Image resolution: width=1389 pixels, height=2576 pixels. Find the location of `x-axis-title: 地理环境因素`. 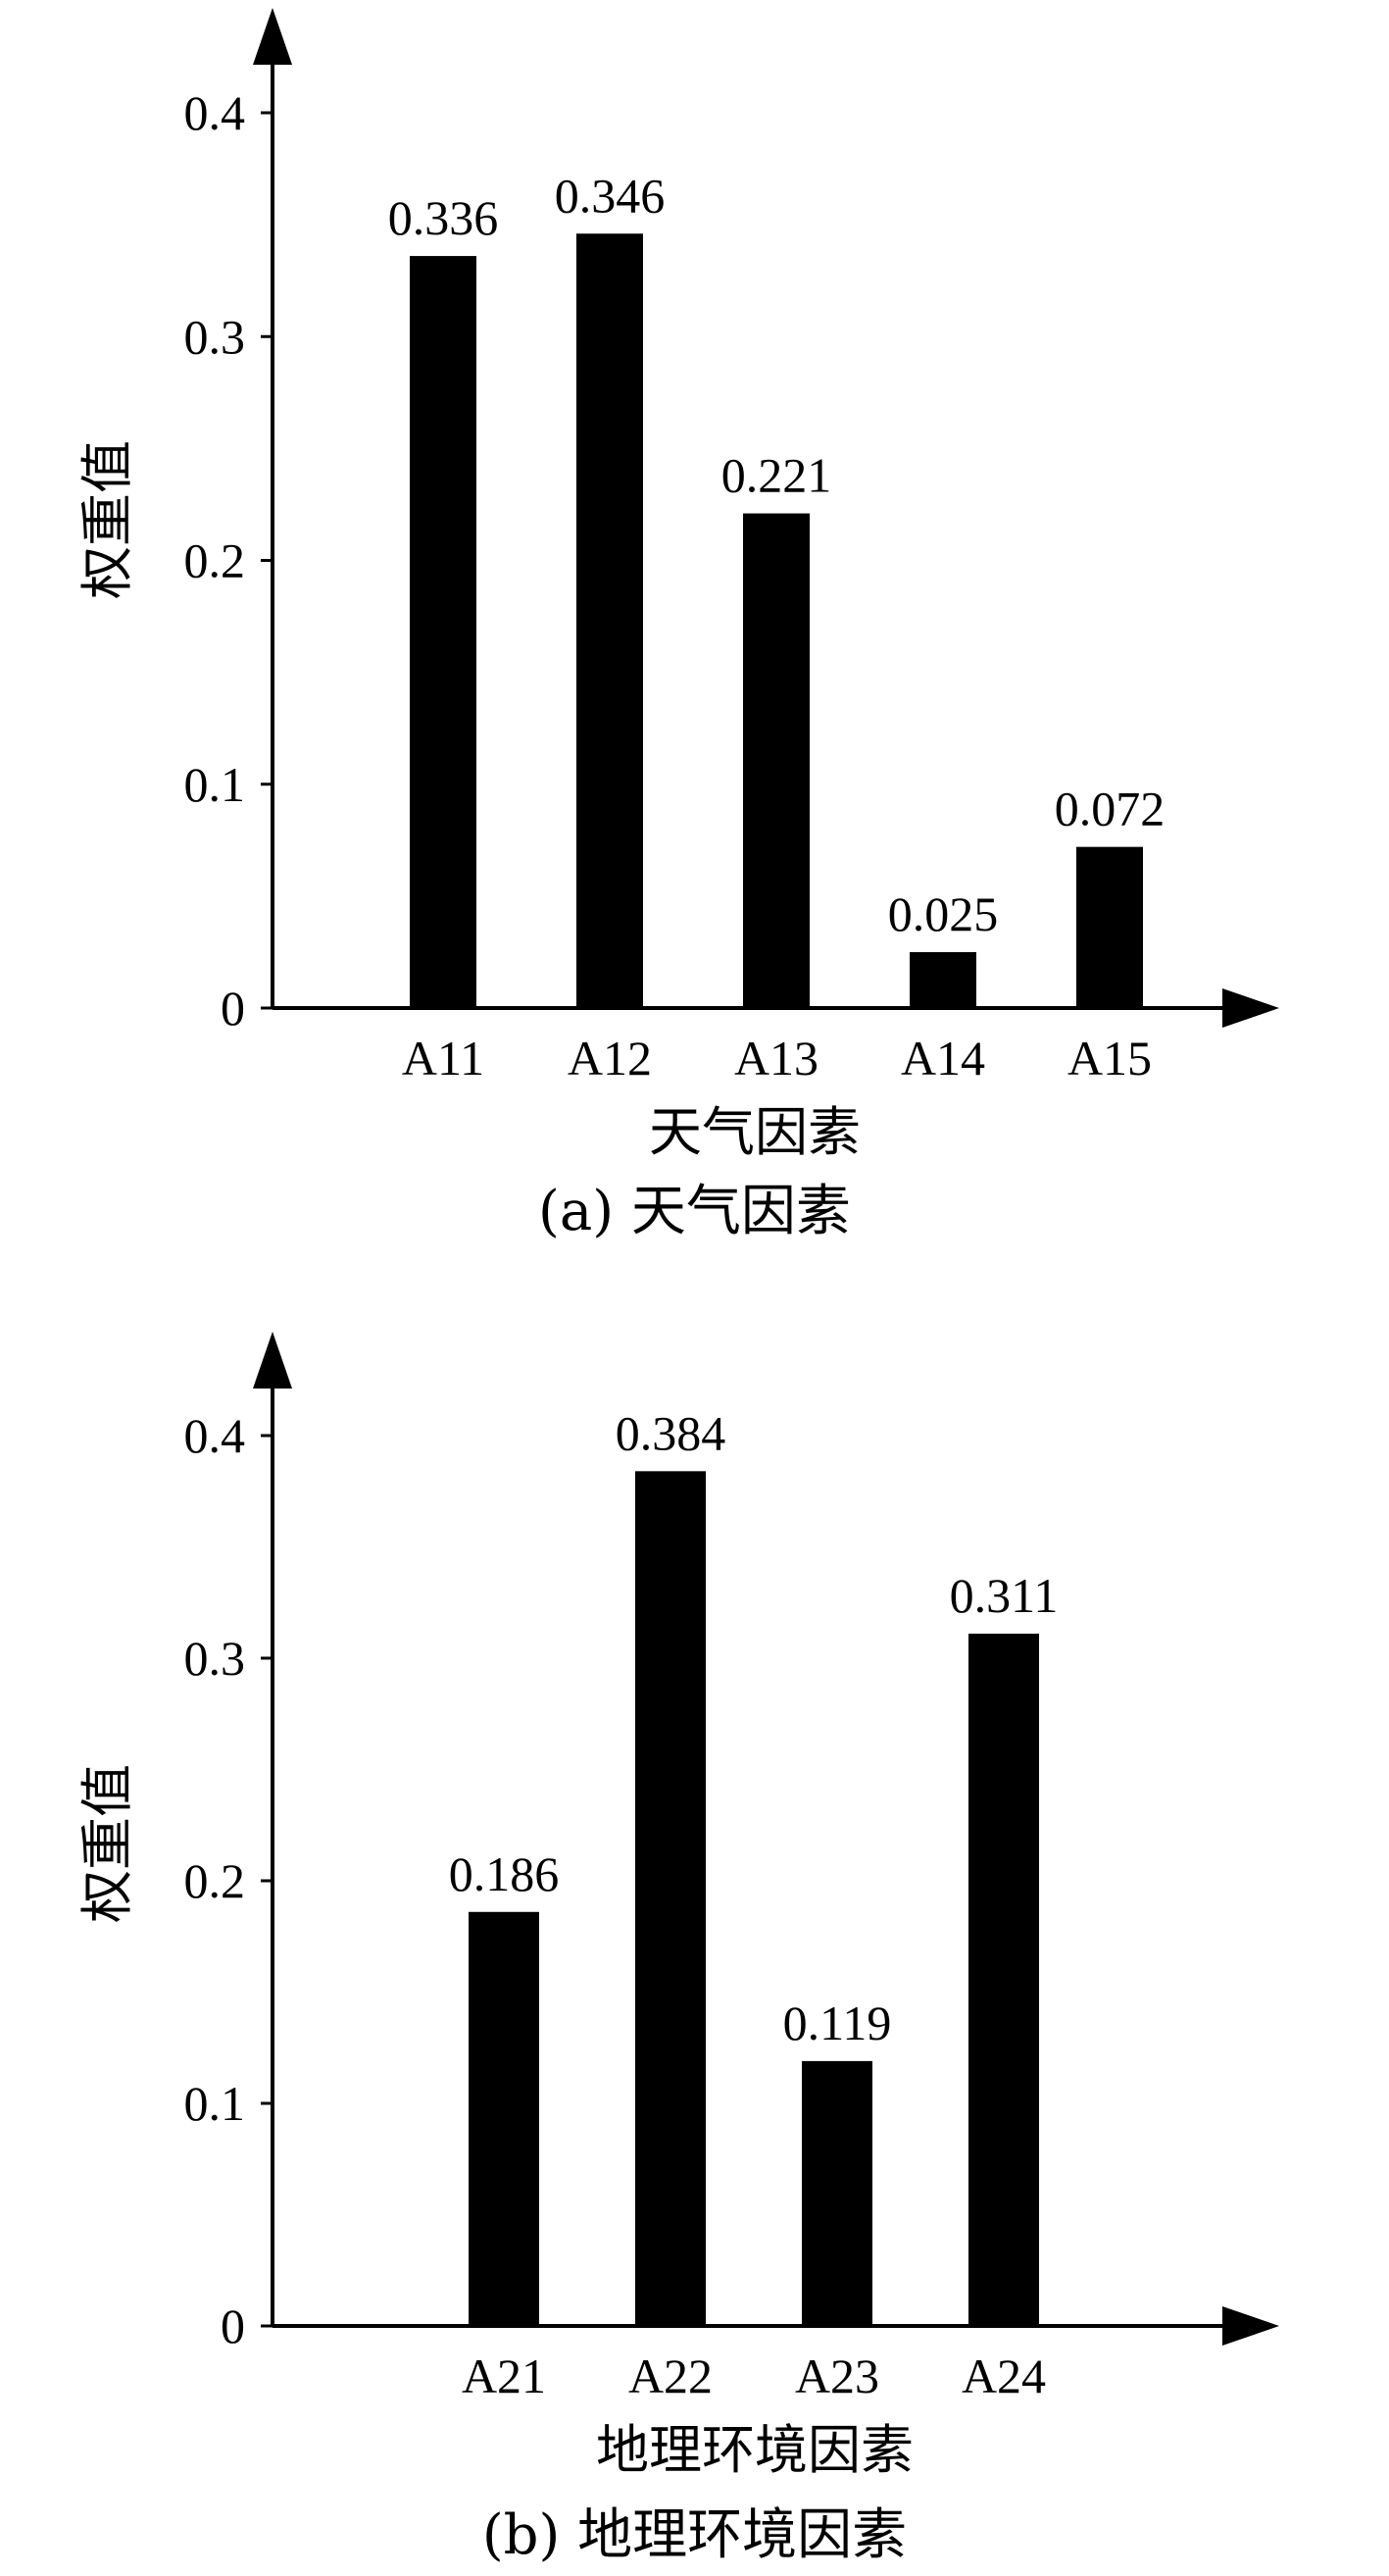

x-axis-title: 地理环境因素 is located at coordinates (755, 2450).